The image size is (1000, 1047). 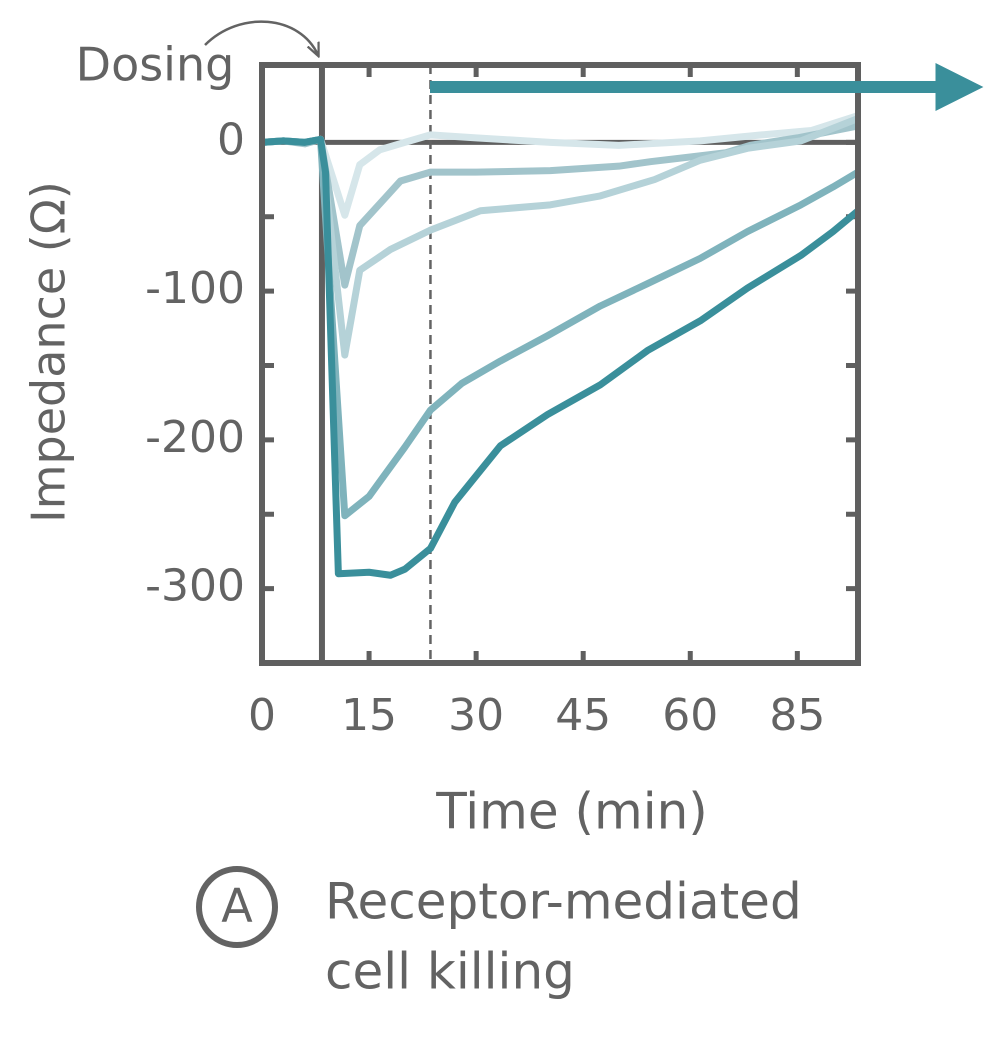 What do you see at coordinates (450, 972) in the screenshot?
I see `caption: cell killing` at bounding box center [450, 972].